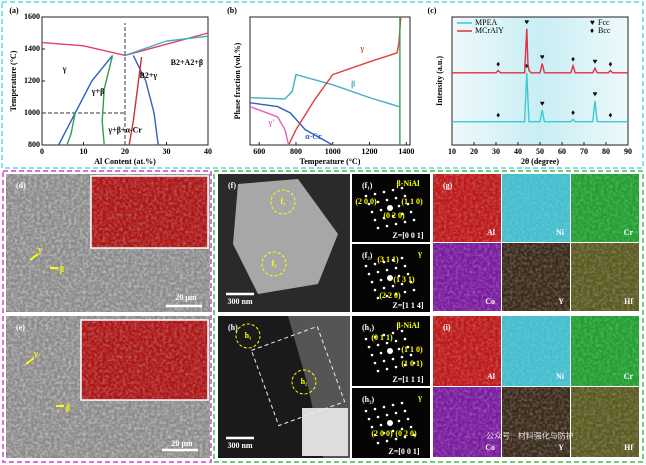 The height and width of the screenshot is (465, 646). Describe the element at coordinates (167, 151) in the screenshot. I see `x-tick-label: 30` at that location.